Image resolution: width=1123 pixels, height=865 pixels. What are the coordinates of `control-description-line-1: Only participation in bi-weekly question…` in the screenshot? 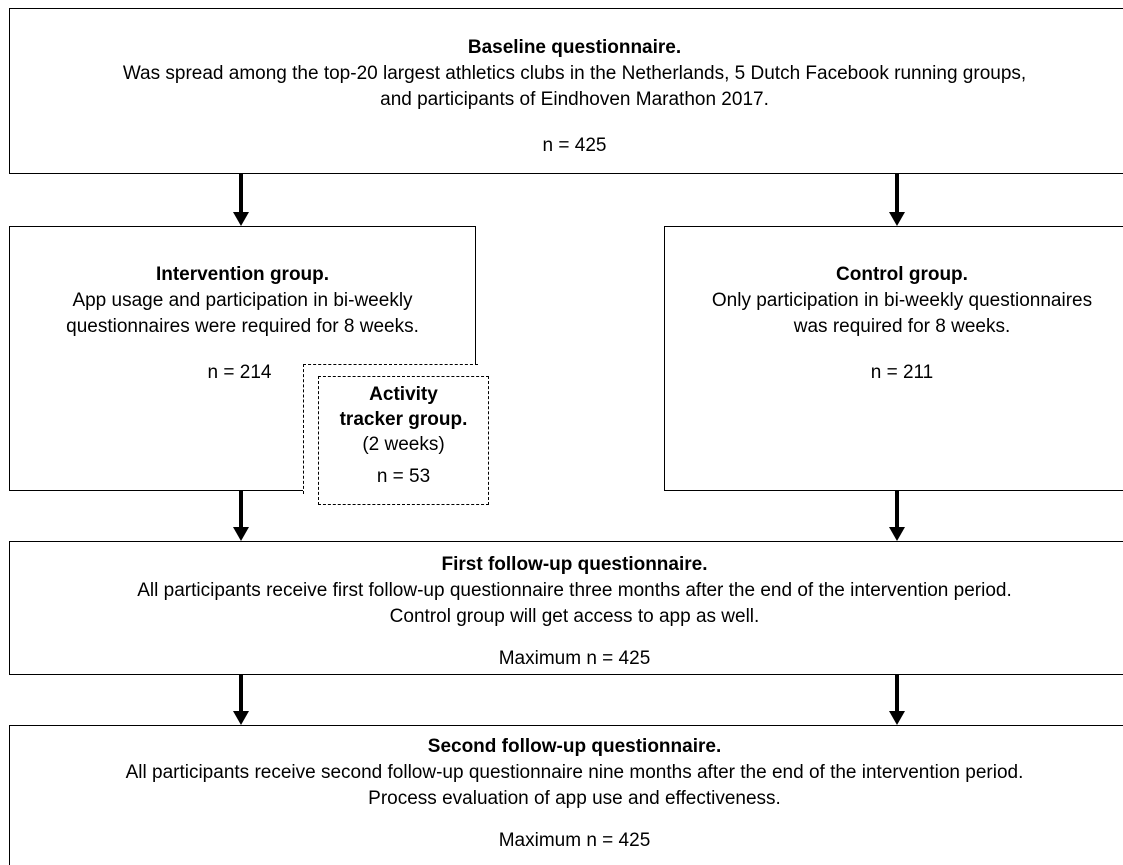 It's located at (902, 300).